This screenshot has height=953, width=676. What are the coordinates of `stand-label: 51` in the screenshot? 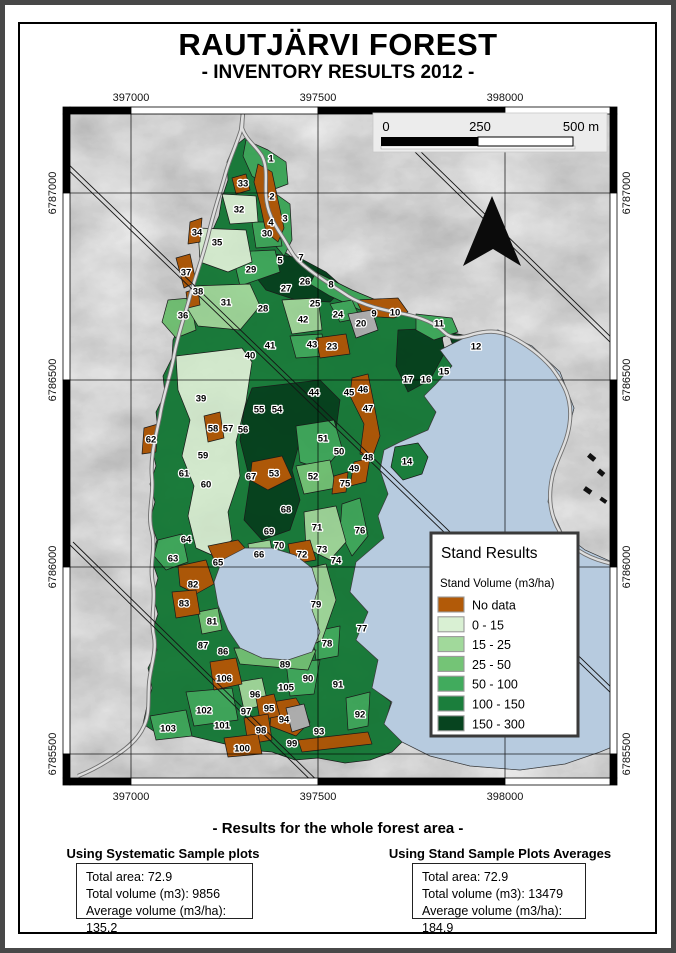 It's located at (323, 439).